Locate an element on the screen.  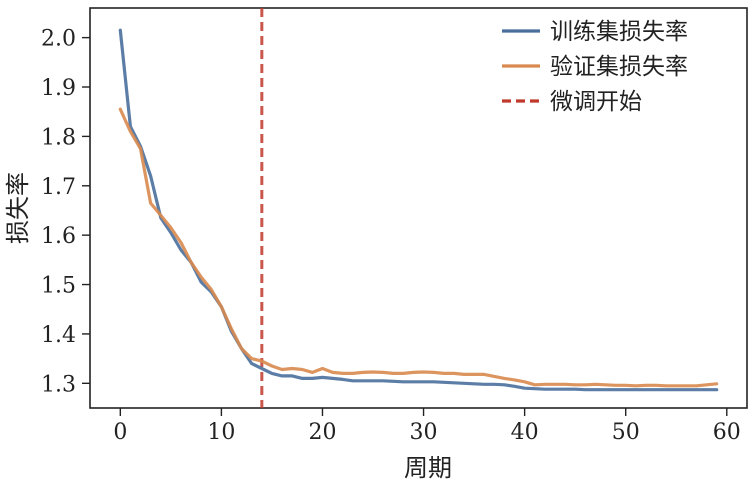
y-tick-label: 1.8 is located at coordinates (58, 137).